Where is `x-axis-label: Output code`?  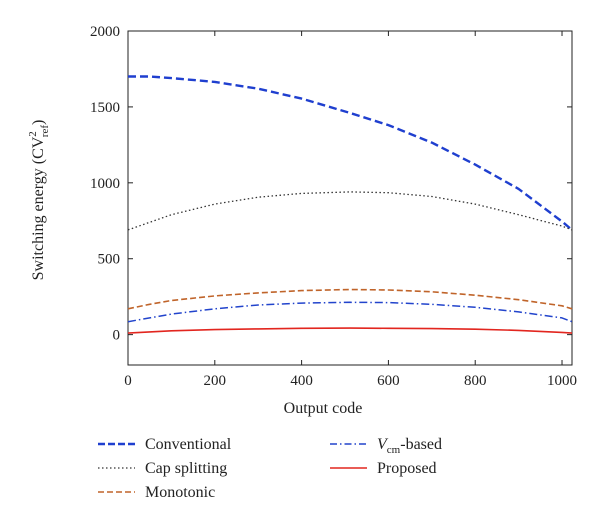
x-axis-label: Output code is located at coordinates (323, 408).